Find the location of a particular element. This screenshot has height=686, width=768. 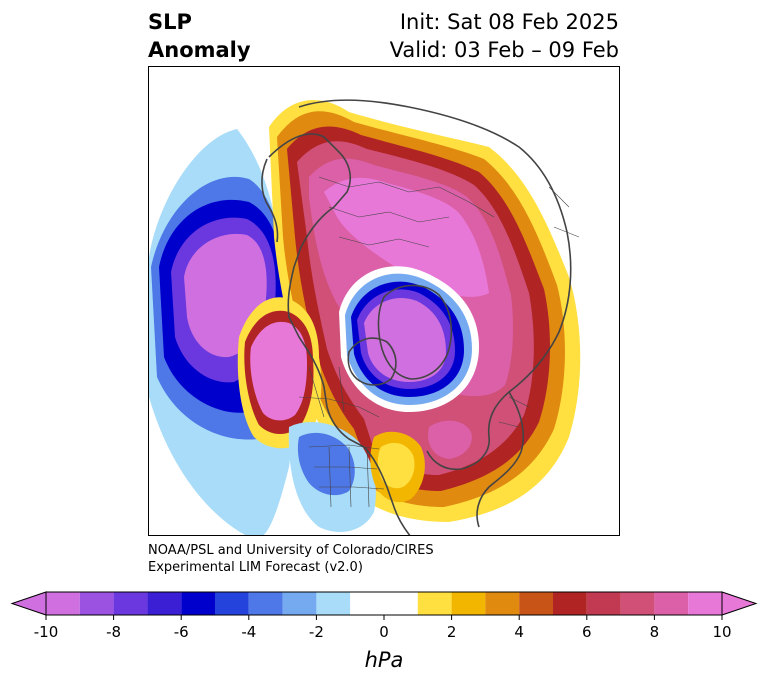

north-america-coast is located at coordinates (339, 334).